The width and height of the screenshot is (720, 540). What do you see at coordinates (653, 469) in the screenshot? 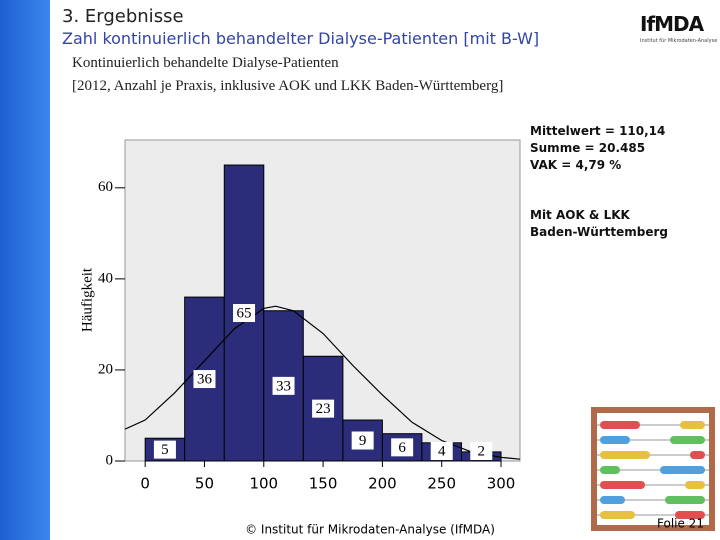
I see `abacus` at bounding box center [653, 469].